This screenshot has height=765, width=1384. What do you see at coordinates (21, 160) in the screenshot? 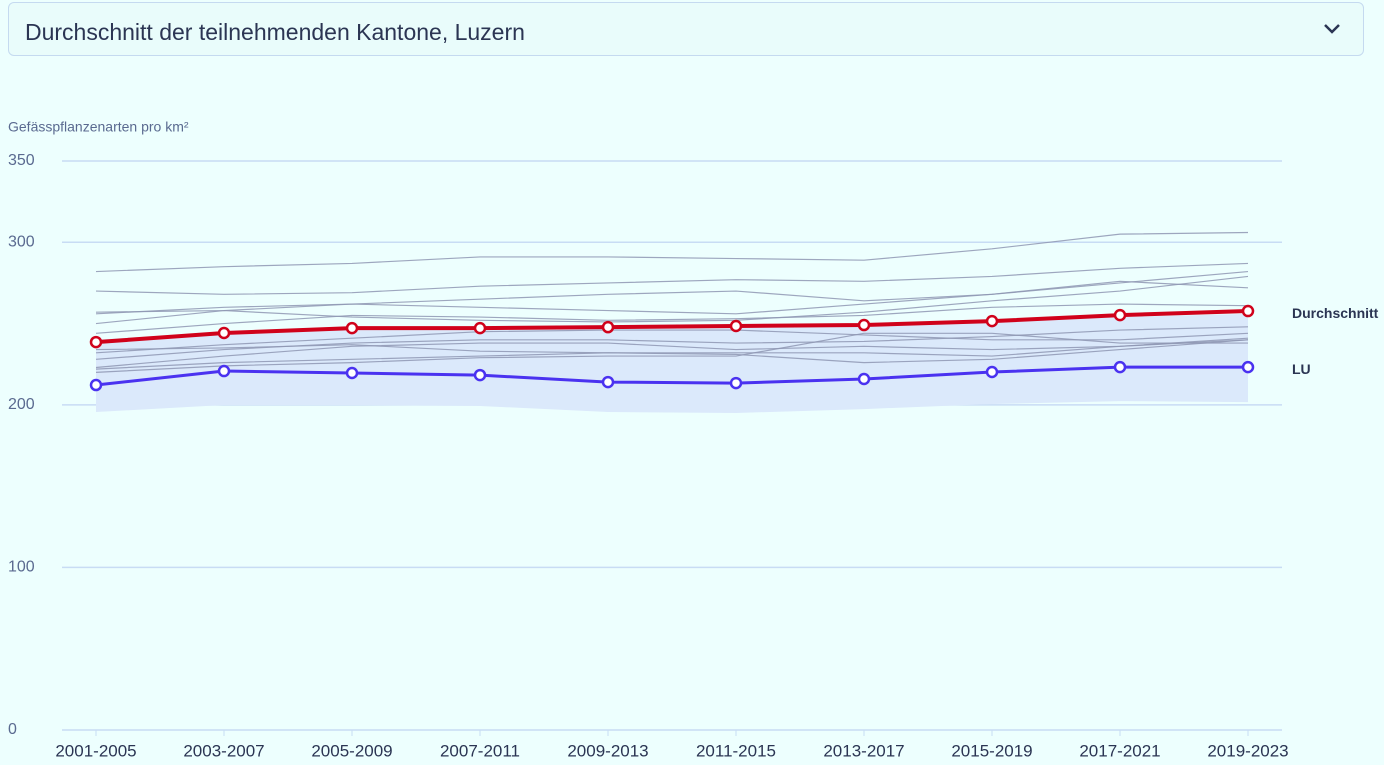
I see `y-tick-label: 350` at bounding box center [21, 160].